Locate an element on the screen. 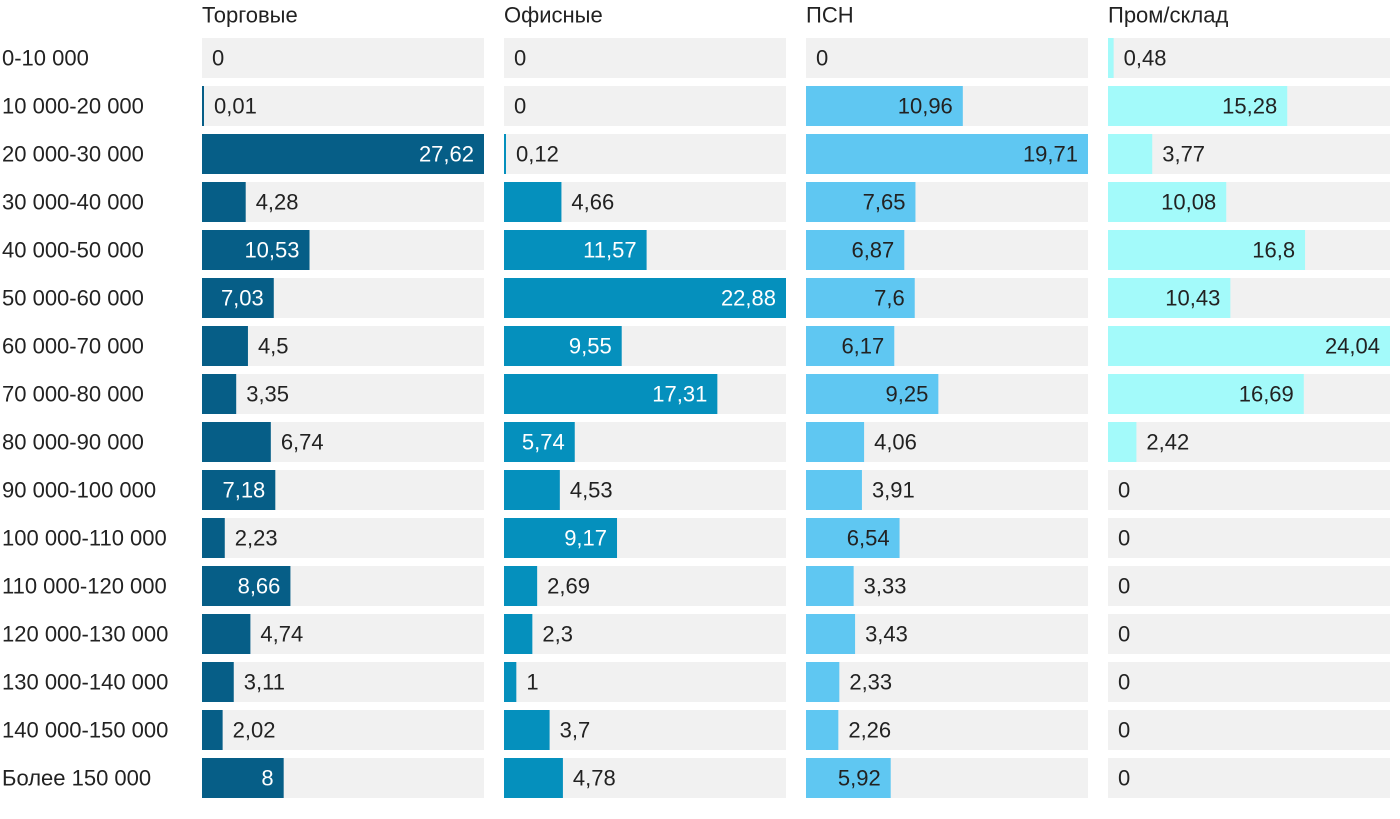 The width and height of the screenshot is (1400, 819). data-label-3-5: 10,43 is located at coordinates (1192, 298).